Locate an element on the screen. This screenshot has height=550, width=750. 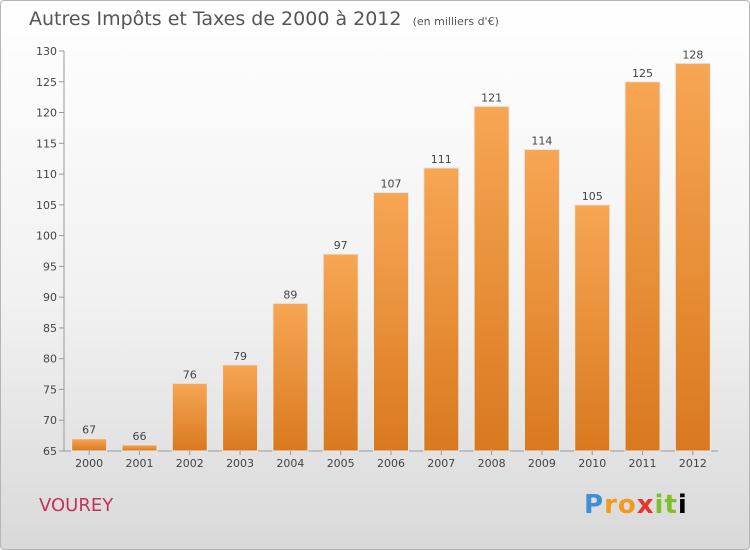
data-label: 107 is located at coordinates (391, 184).